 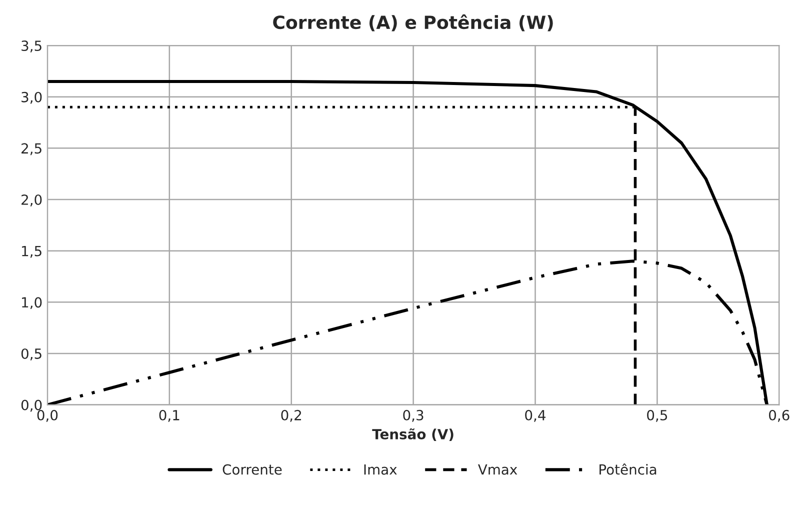 I want to click on x-tick-label: 0,4, so click(x=535, y=416).